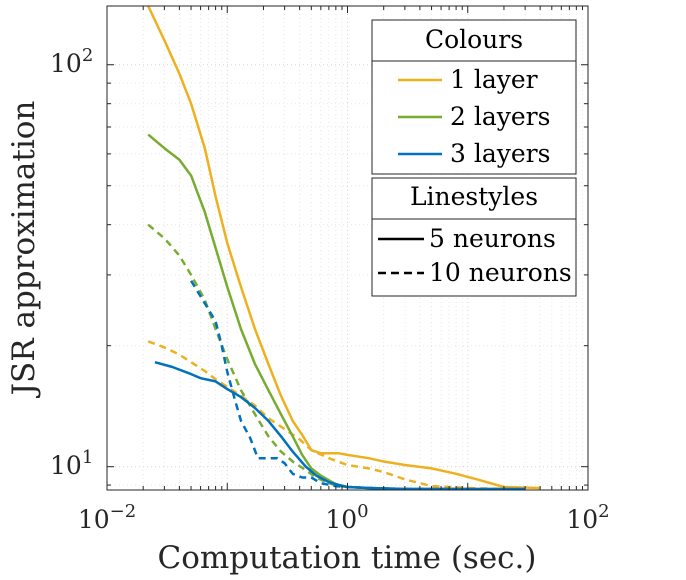 This screenshot has height=580, width=686. Describe the element at coordinates (340, 425) in the screenshot. I see `series-3-layers-5-neurons` at that location.